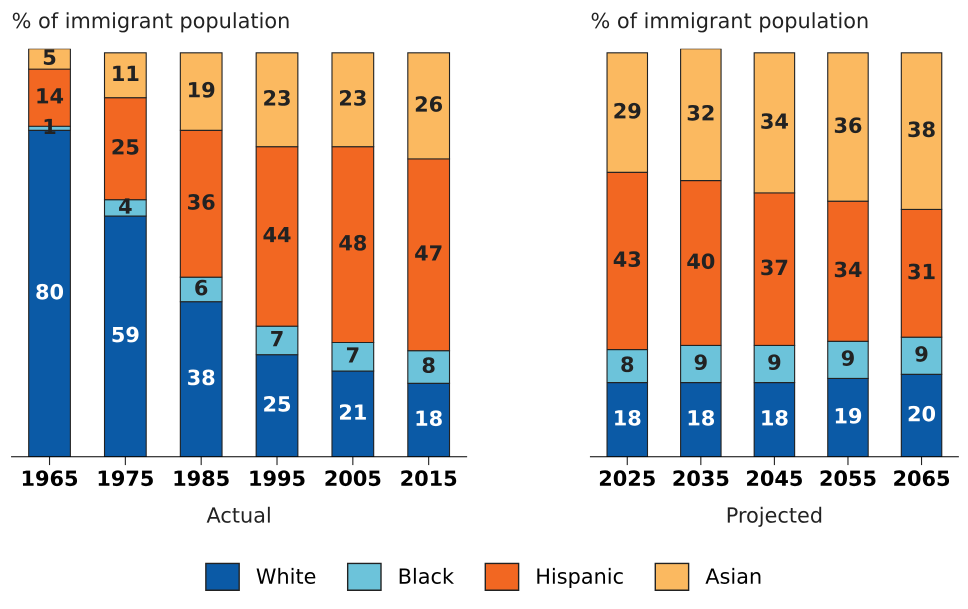 Image resolution: width=968 pixels, height=609 pixels. I want to click on data-label: 43, so click(627, 259).